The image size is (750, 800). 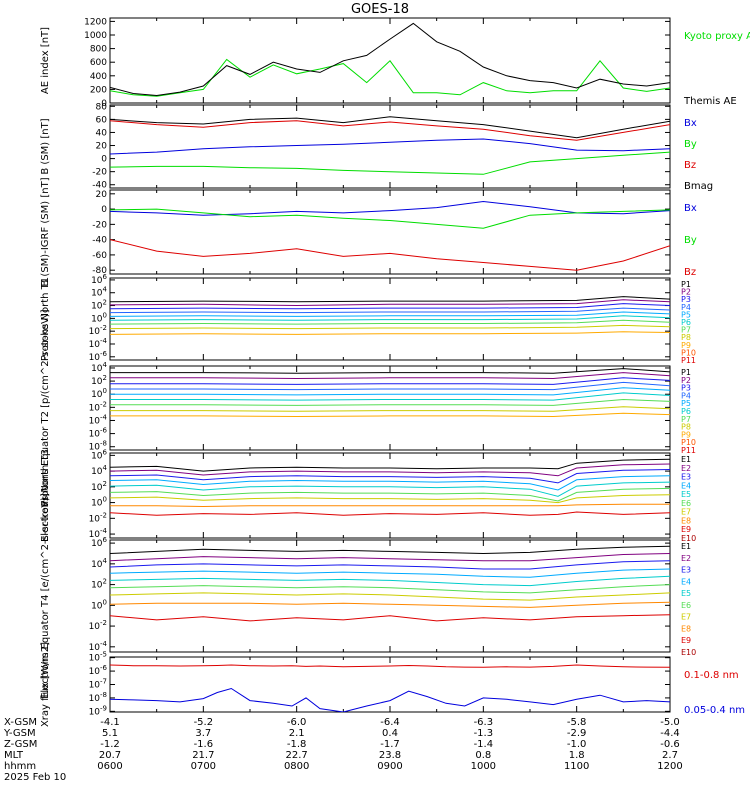 I want to click on legend-entry: E4, so click(x=686, y=485).